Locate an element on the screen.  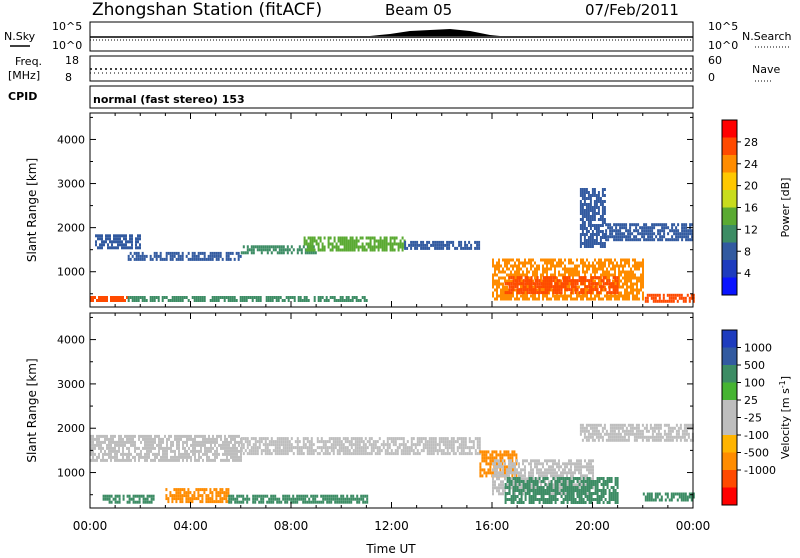
ytick-label: 2000 is located at coordinates (71, 228).